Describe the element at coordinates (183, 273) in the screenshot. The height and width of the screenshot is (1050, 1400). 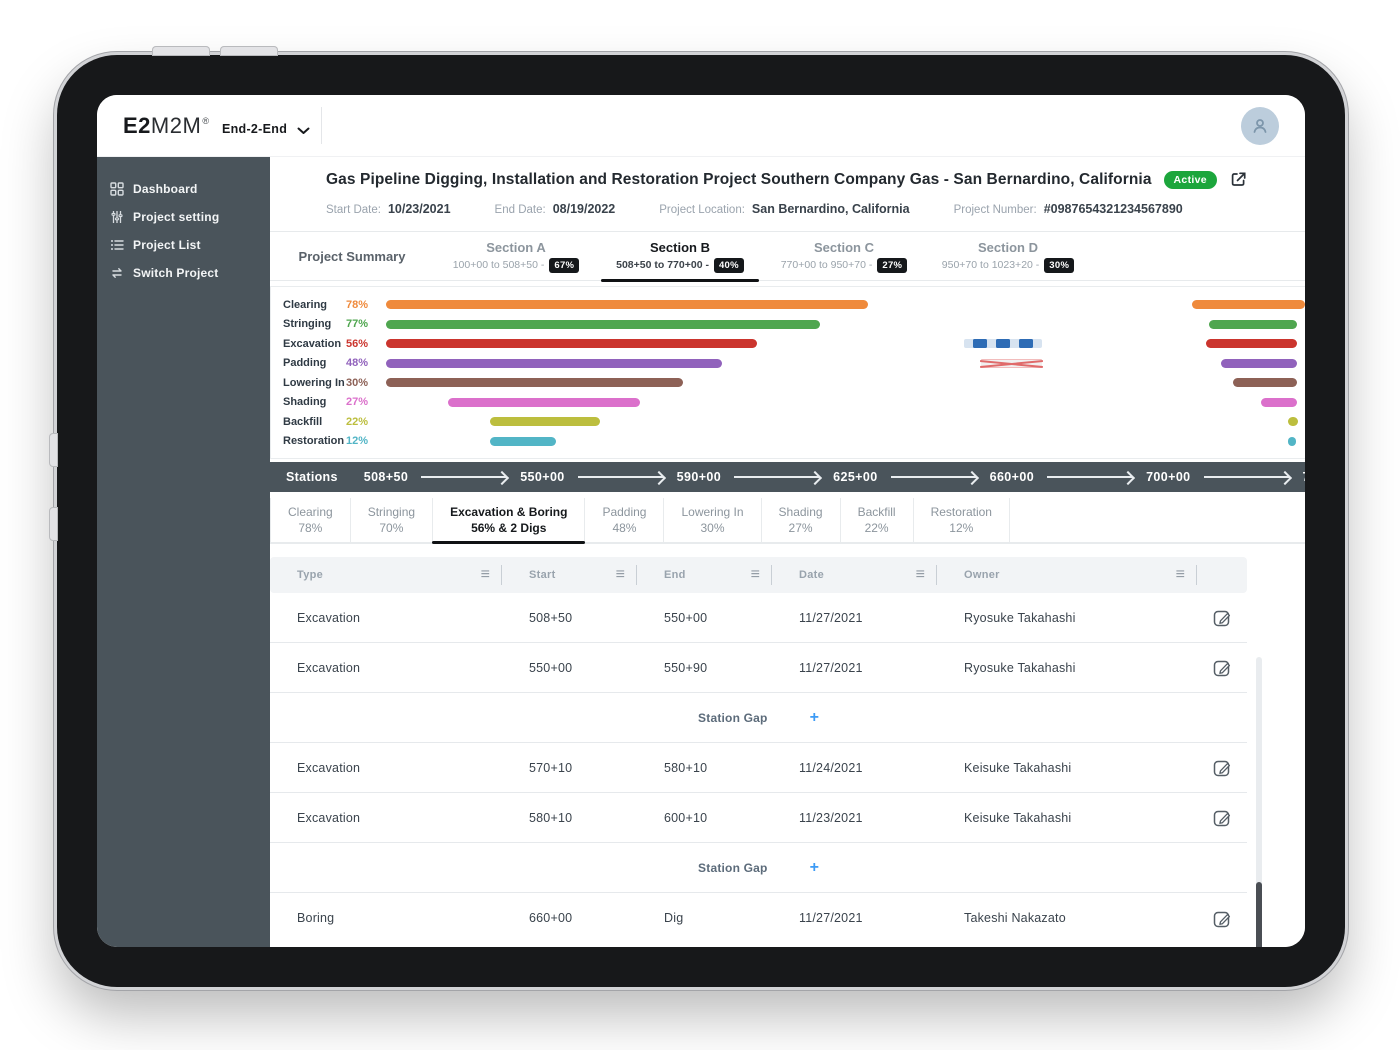
I see `sidebar-item-switch-project: Switch Project` at that location.